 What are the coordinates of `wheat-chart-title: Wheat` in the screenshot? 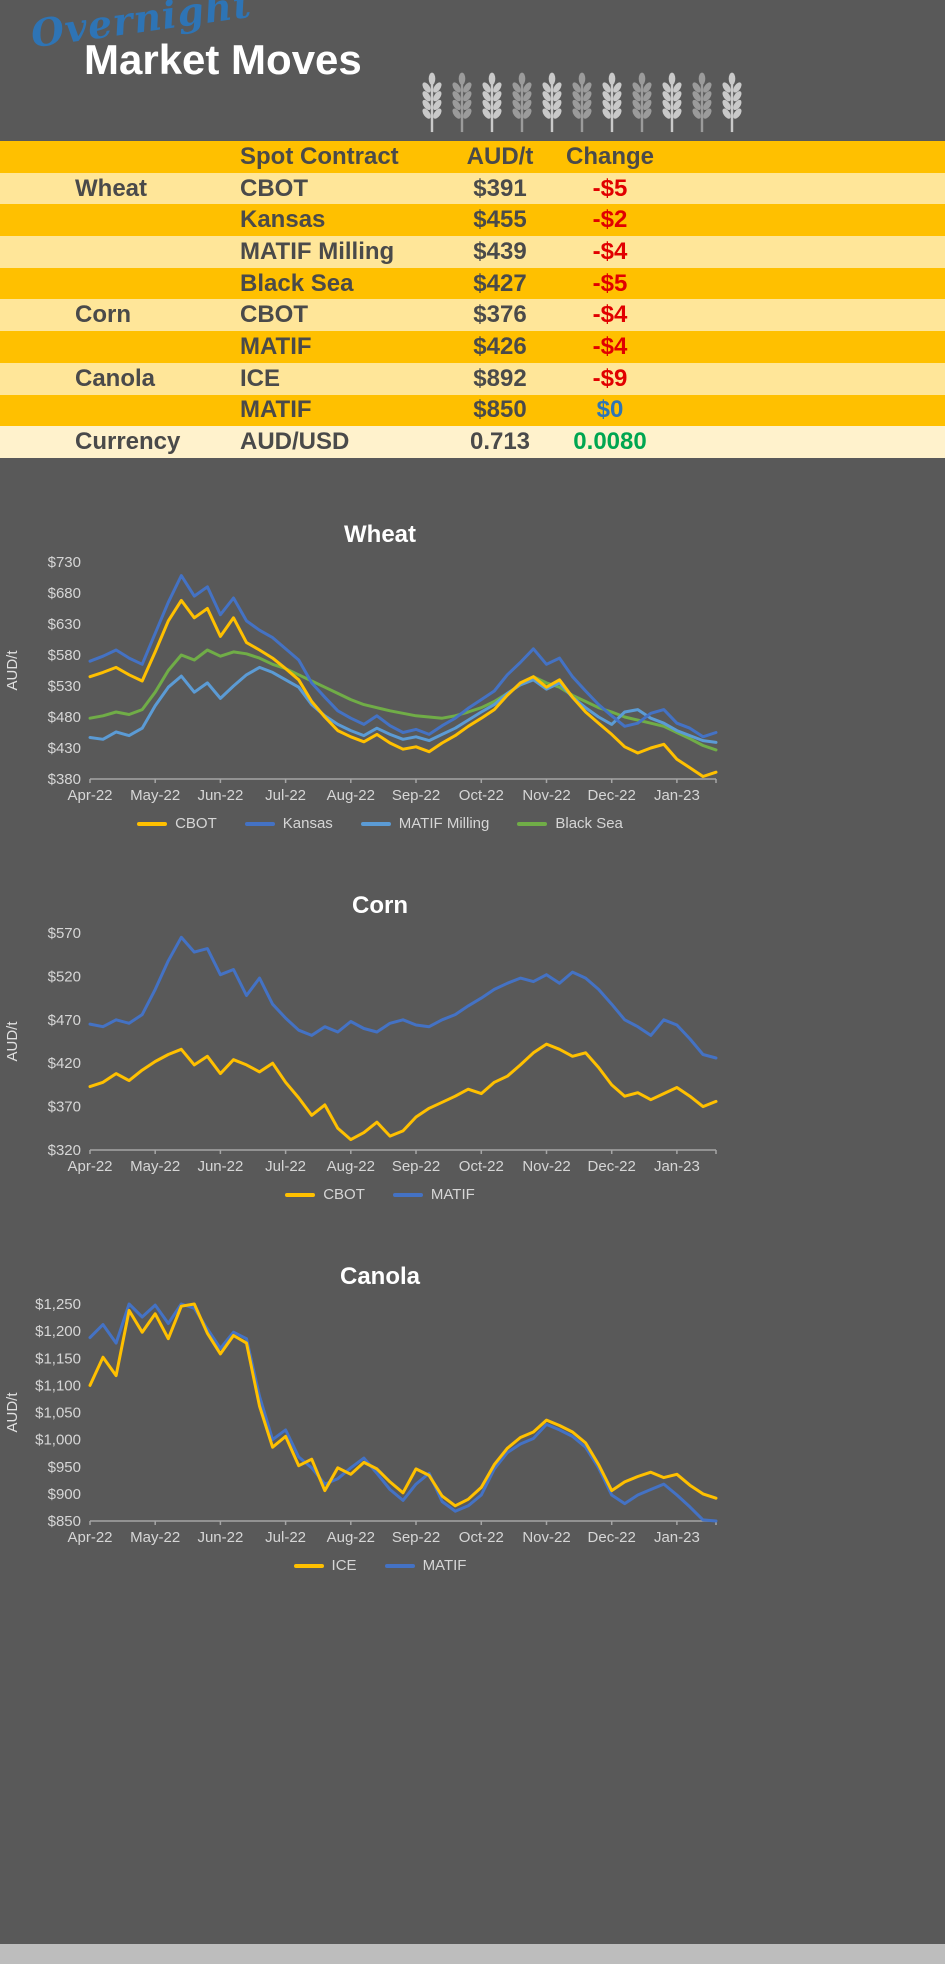 It's located at (380, 534).